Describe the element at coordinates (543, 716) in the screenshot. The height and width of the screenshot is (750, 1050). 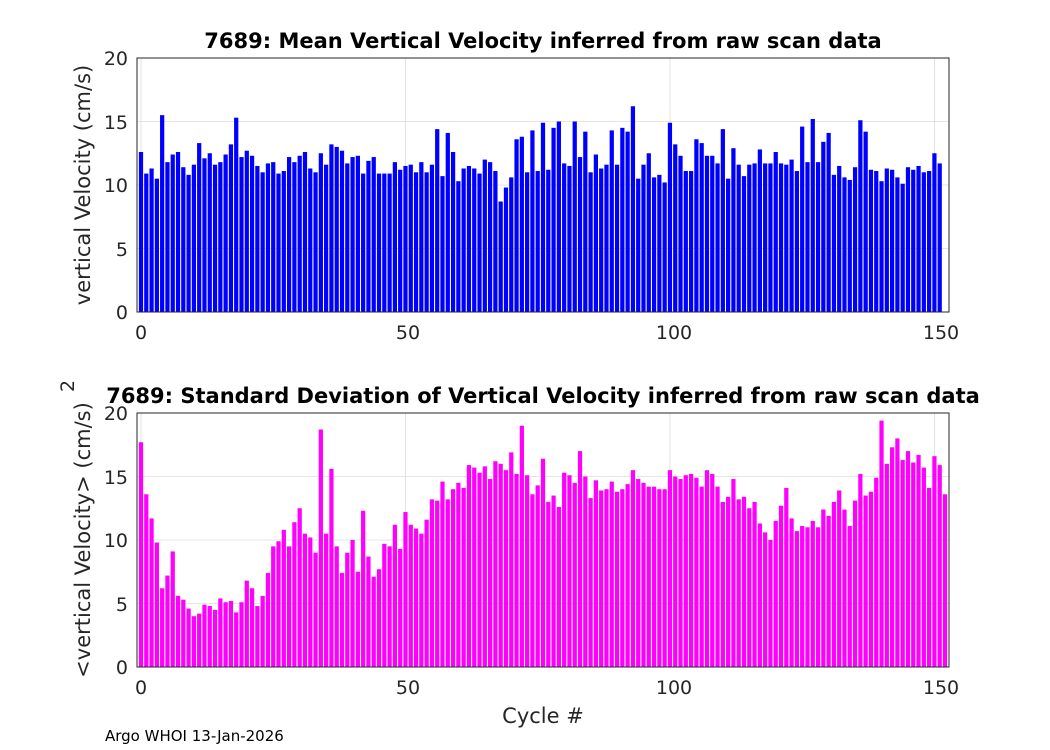
I see `x-axis-label: Cycle #` at that location.